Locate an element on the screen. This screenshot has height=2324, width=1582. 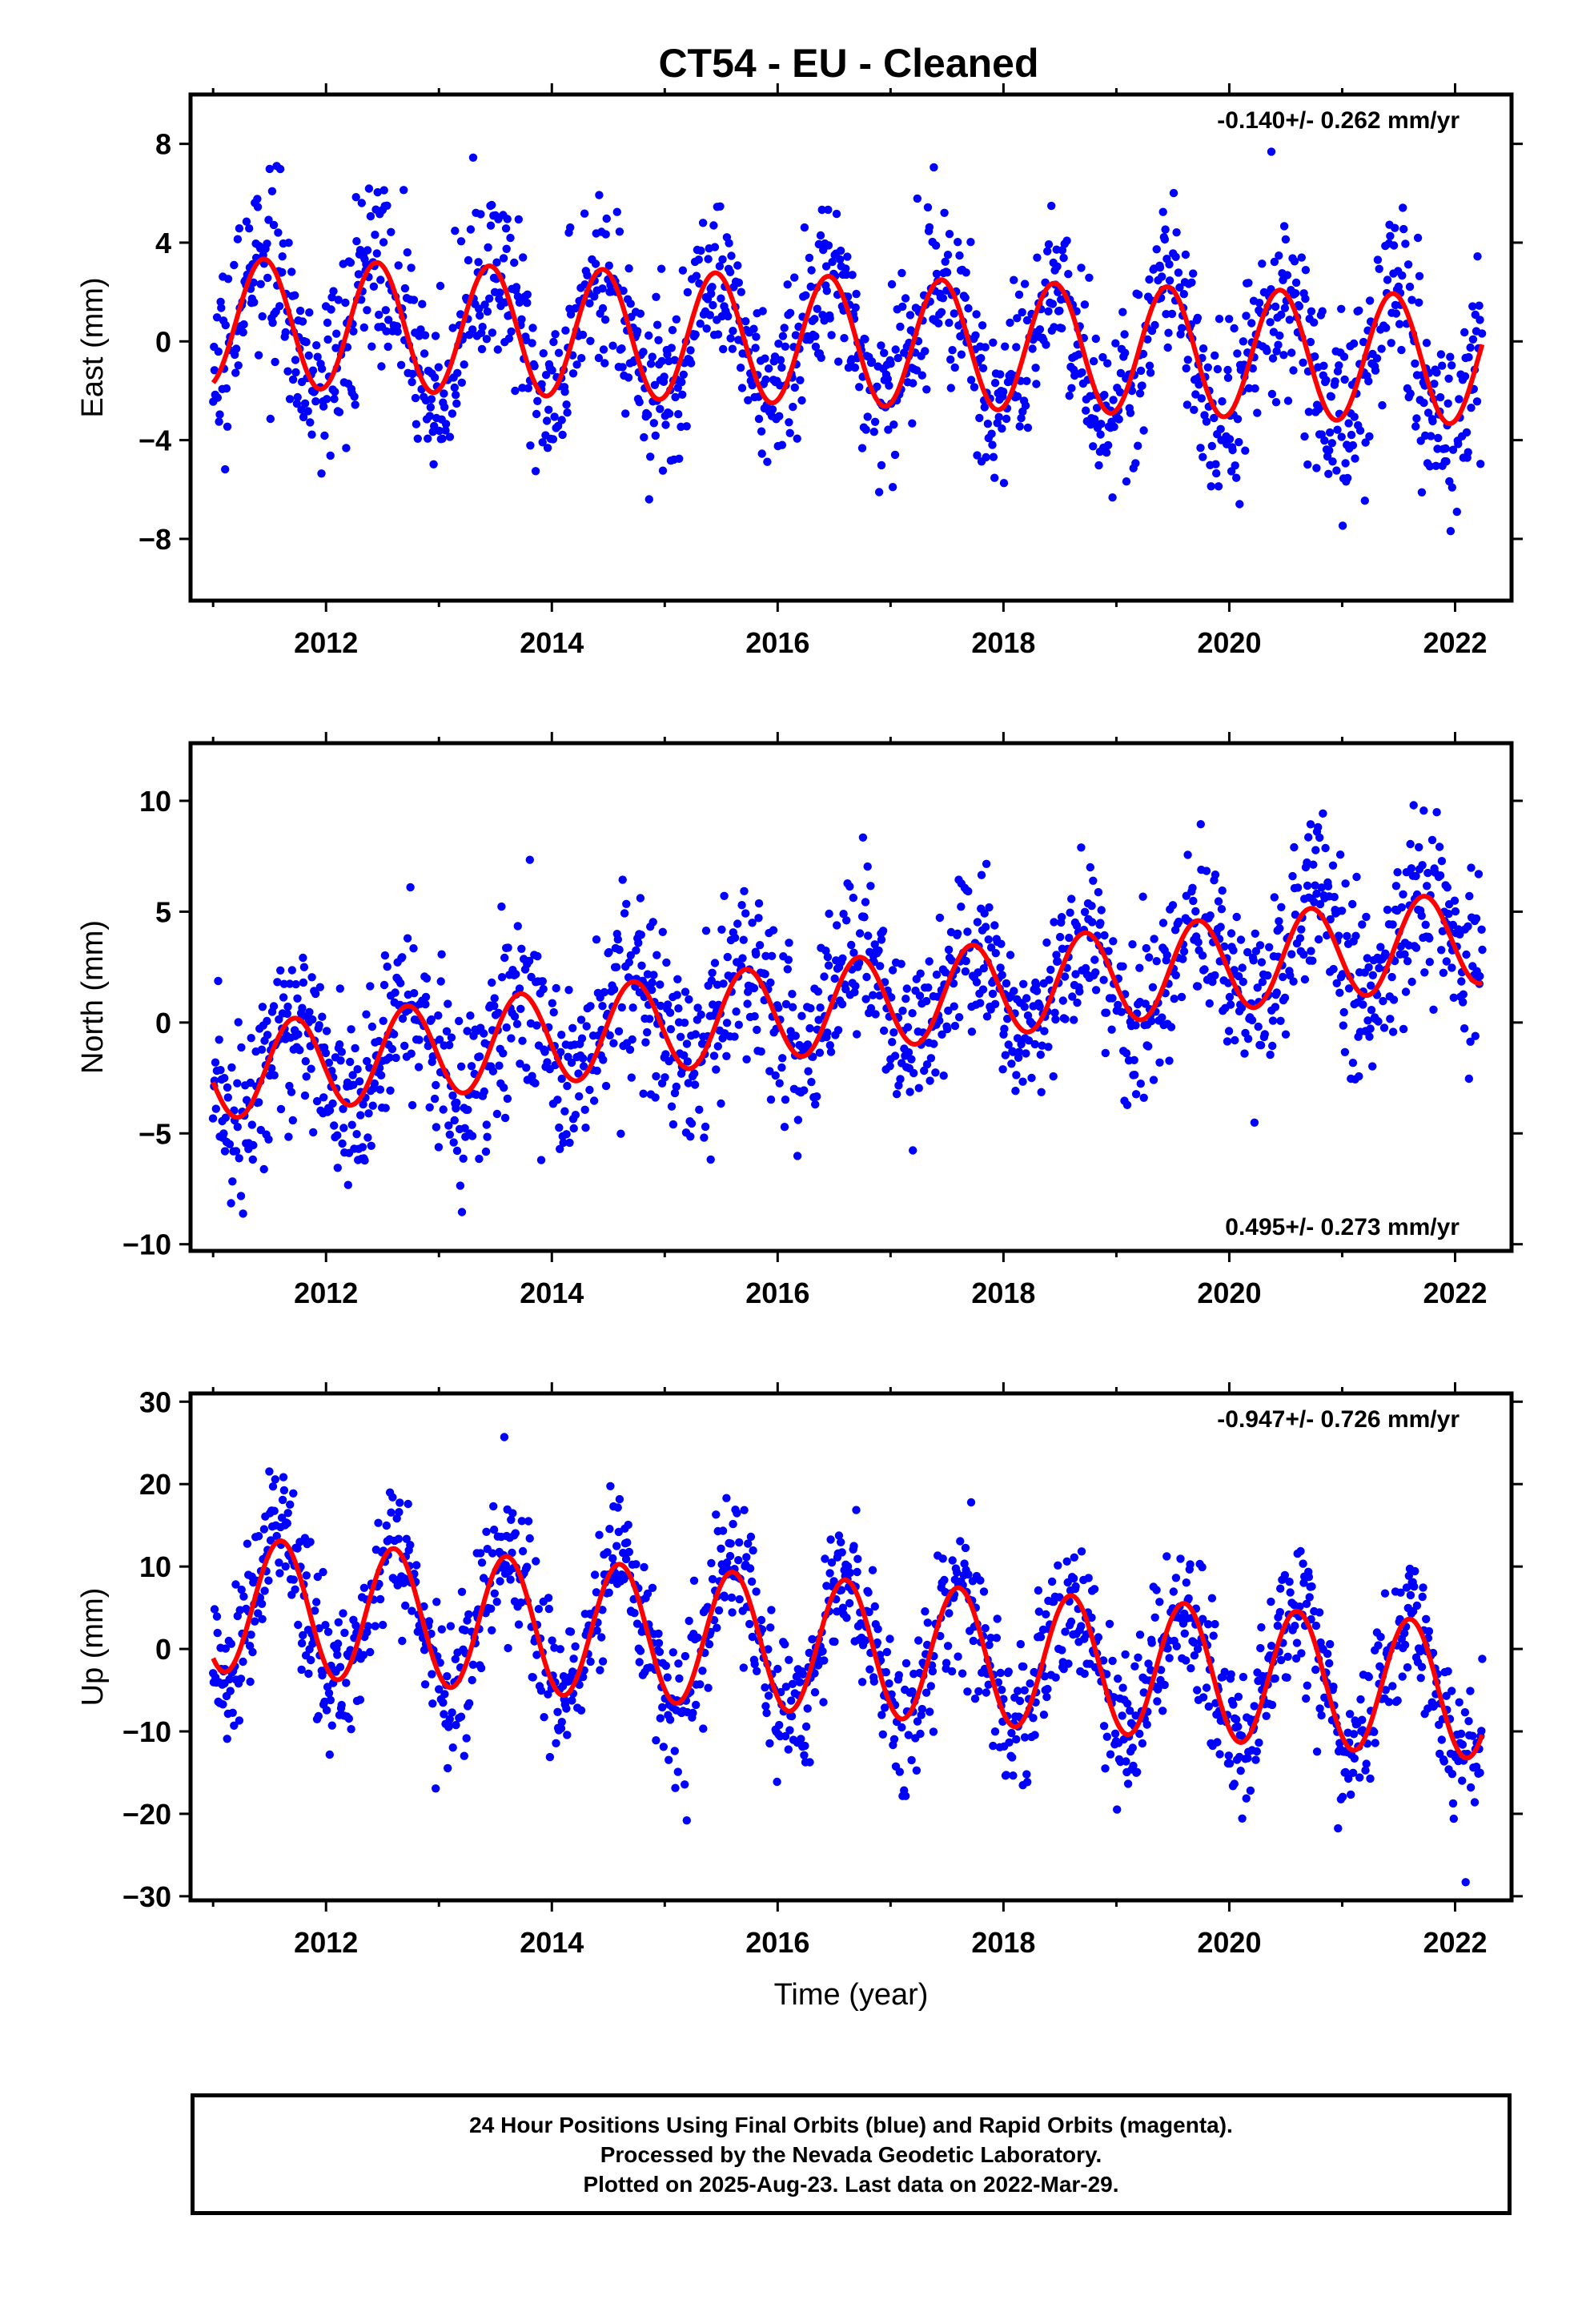
x-tick-label: 2016 is located at coordinates (777, 1293).